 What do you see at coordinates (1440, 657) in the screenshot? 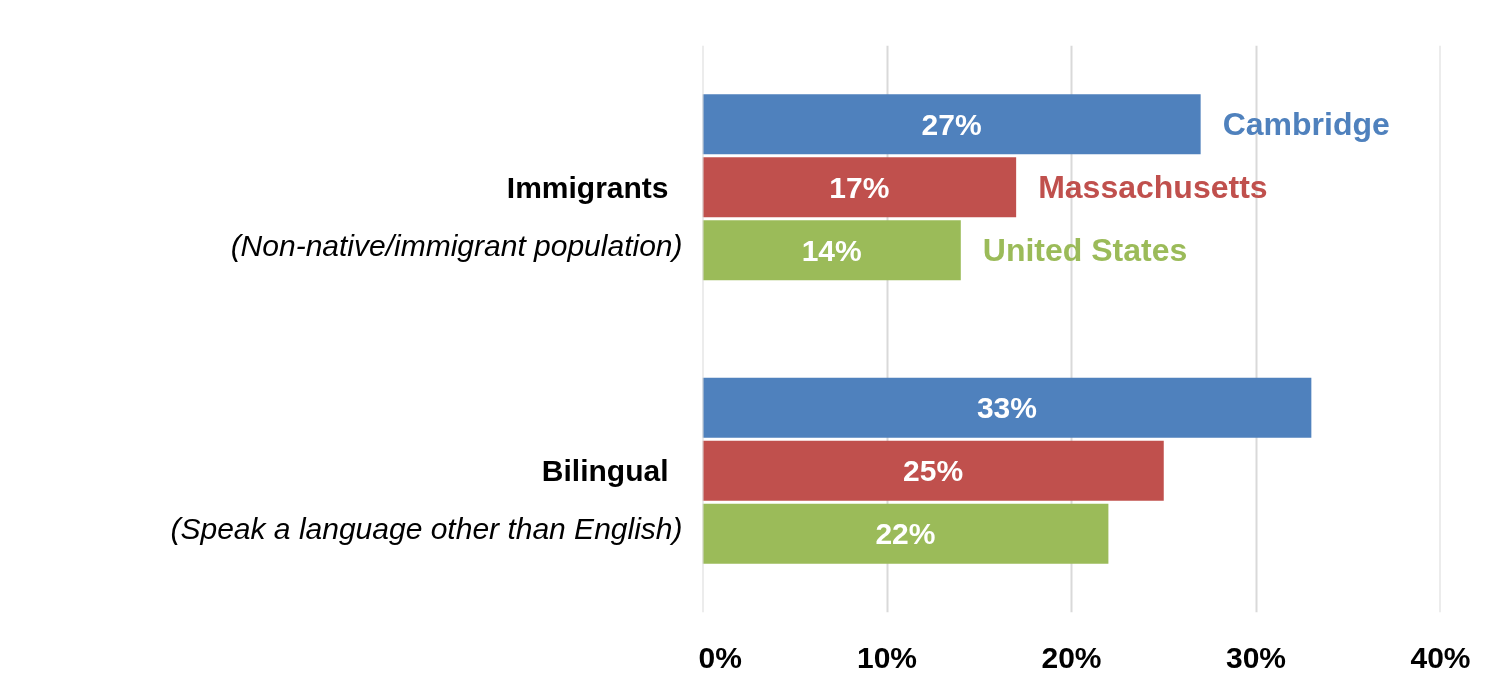
I see `x-tick-label: 40%` at bounding box center [1440, 657].